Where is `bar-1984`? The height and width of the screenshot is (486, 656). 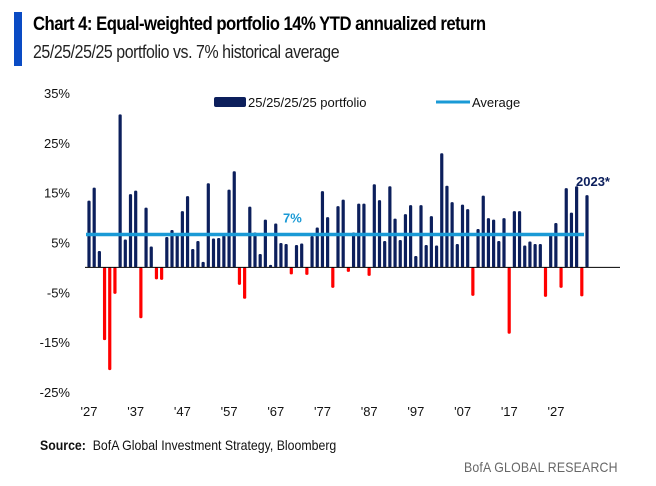
bar-1984 is located at coordinates (385, 254).